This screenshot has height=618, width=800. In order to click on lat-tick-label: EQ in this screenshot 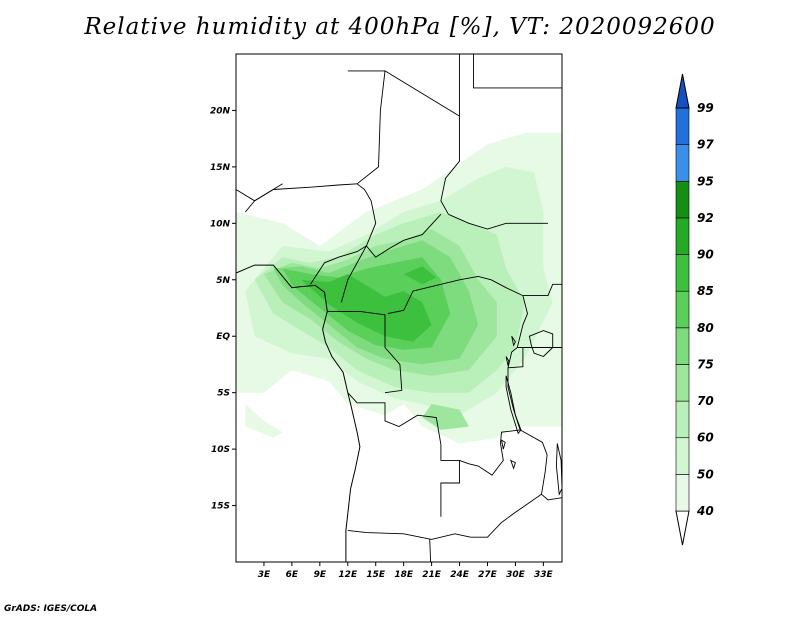, I will do `click(223, 337)`.